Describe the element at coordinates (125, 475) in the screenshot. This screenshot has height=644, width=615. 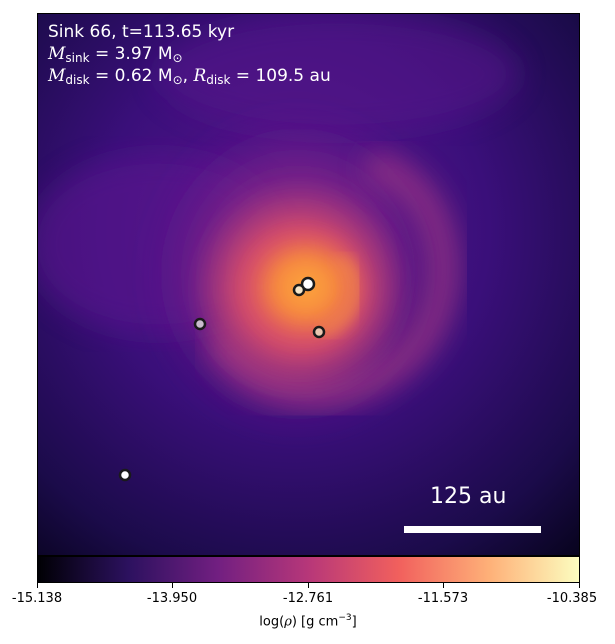
I see `sink-companion-d` at that location.